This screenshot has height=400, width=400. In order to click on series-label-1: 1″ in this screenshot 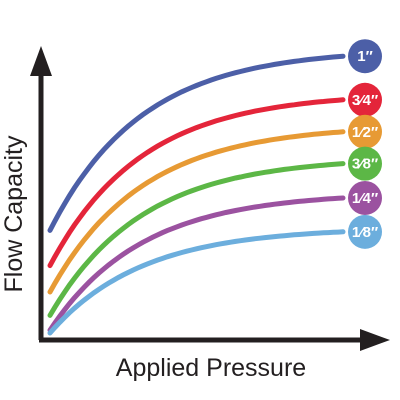, I will do `click(365, 56)`.